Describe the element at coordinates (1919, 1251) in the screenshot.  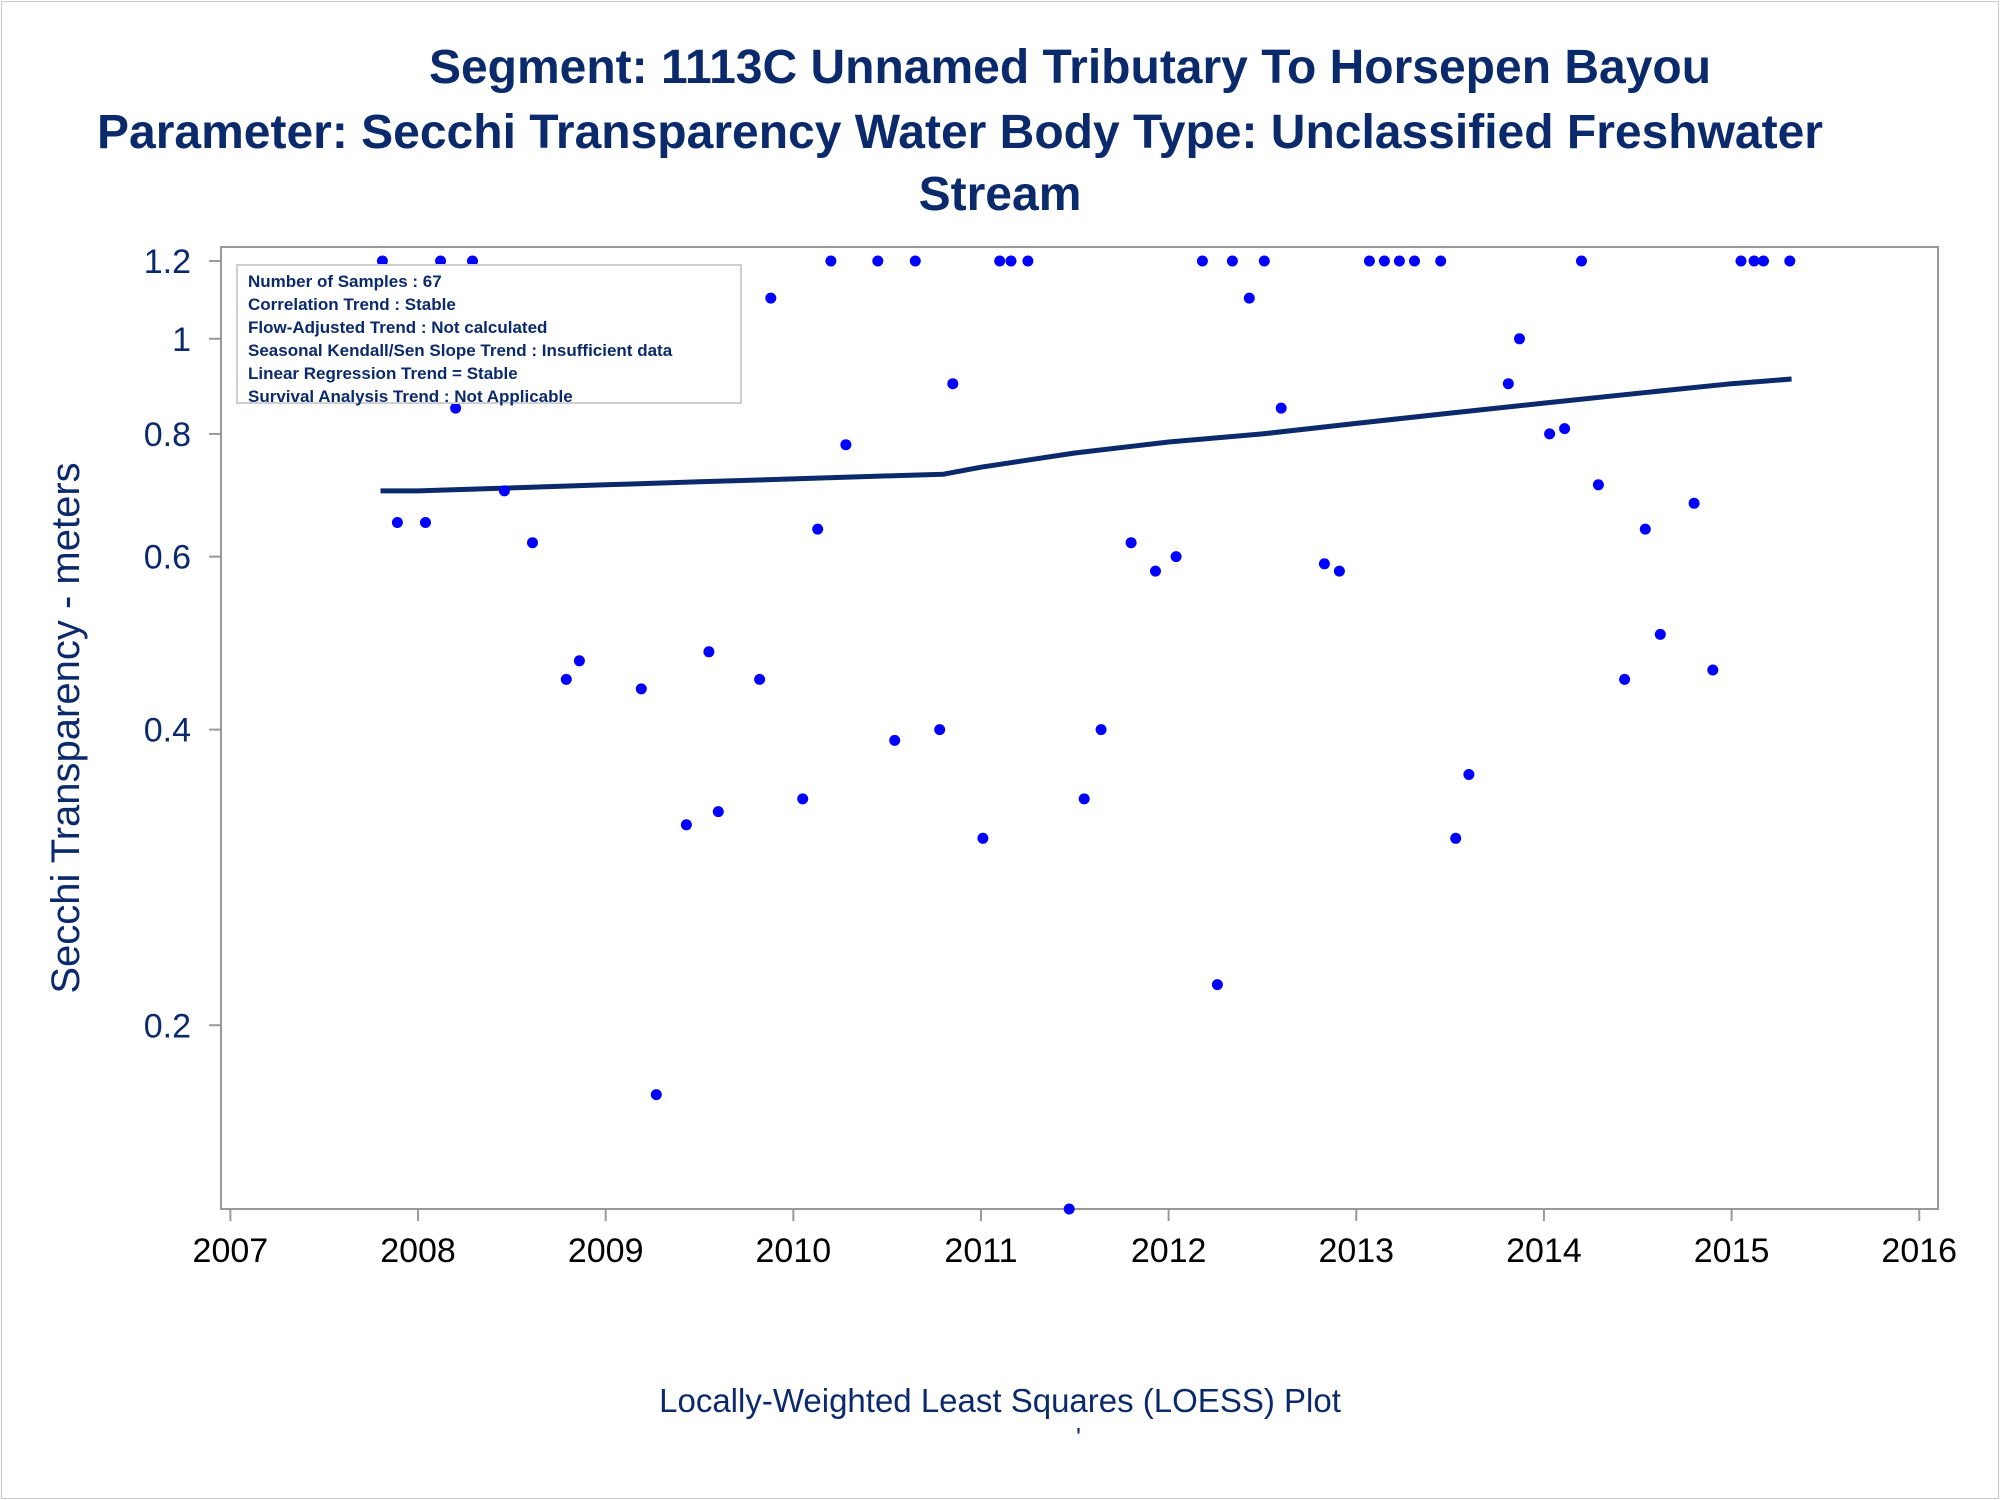
I see `x-tick-label: 2016` at that location.